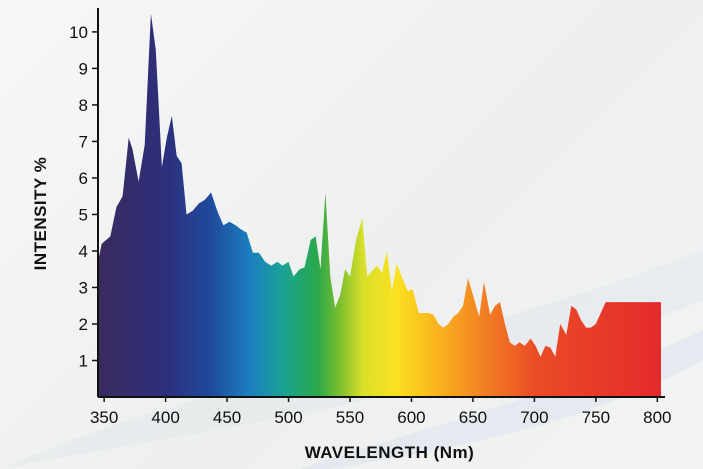 This screenshot has width=703, height=469. Describe the element at coordinates (104, 417) in the screenshot. I see `x-tick-label: 350` at that location.